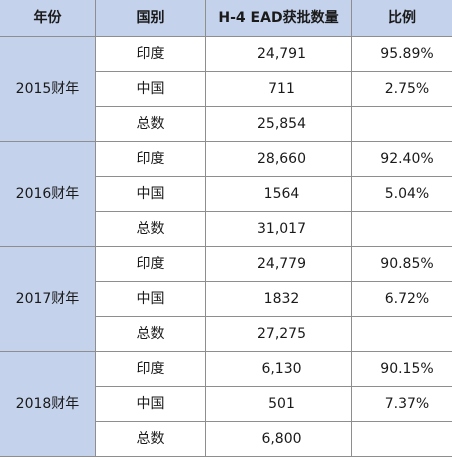  What do you see at coordinates (402, 89) in the screenshot?
I see `ratio-cell: 2.75%` at bounding box center [402, 89].